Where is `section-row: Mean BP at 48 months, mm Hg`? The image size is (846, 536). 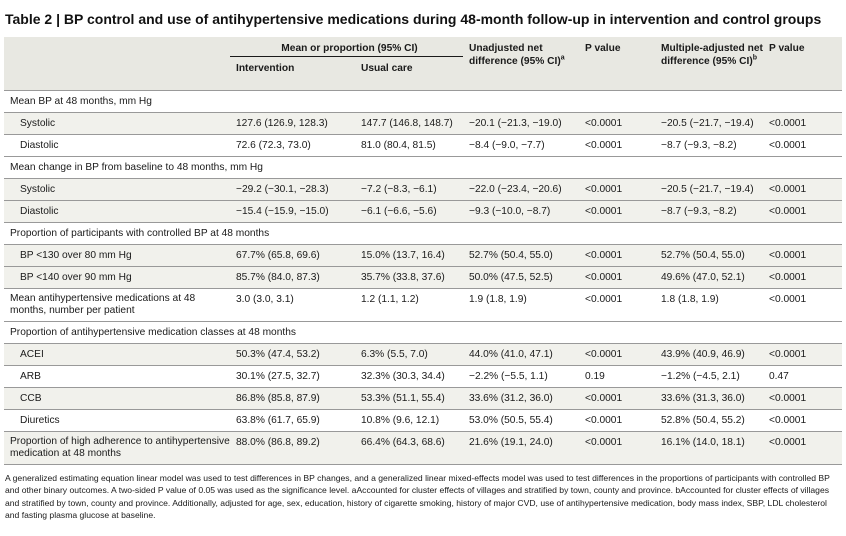
section-row: Mean BP at 48 months, mm Hg is located at coordinates (423, 100).